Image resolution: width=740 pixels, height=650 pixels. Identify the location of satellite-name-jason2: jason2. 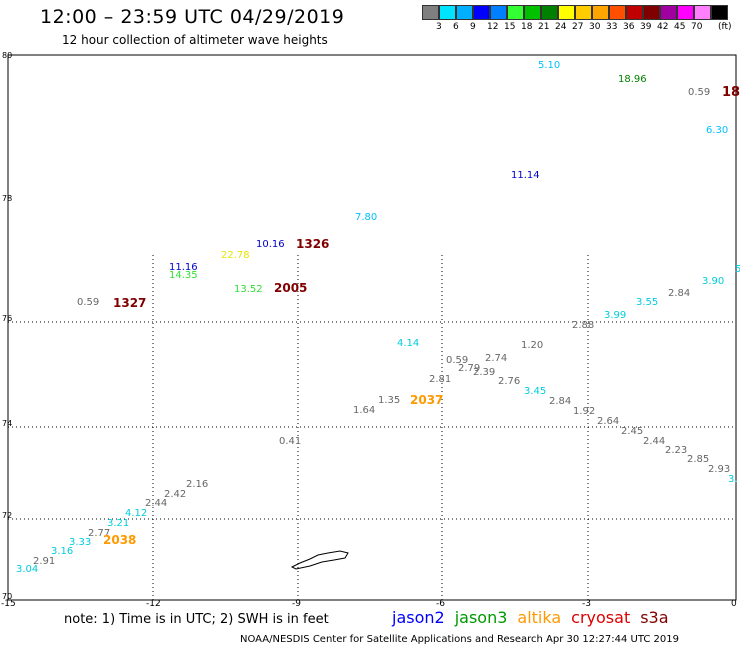
(418, 617).